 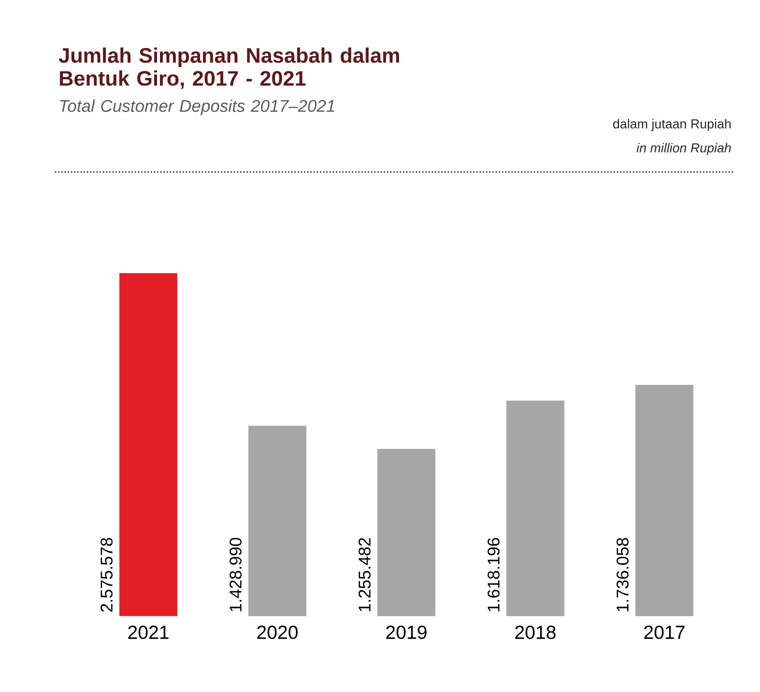 I want to click on x-tick-label: 2021, so click(x=148, y=633).